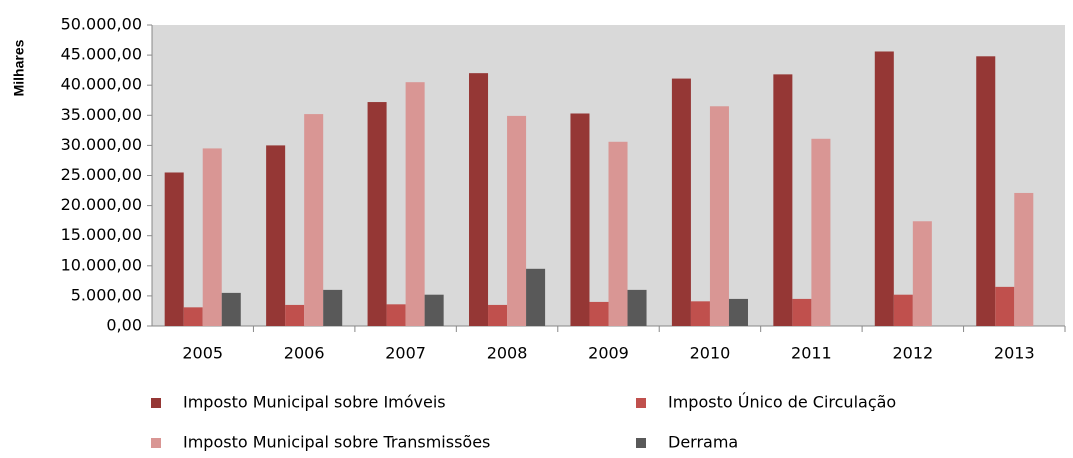 This screenshot has width=1073, height=458. What do you see at coordinates (101, 84) in the screenshot?
I see `y-tick-label: 40.000,00` at bounding box center [101, 84].